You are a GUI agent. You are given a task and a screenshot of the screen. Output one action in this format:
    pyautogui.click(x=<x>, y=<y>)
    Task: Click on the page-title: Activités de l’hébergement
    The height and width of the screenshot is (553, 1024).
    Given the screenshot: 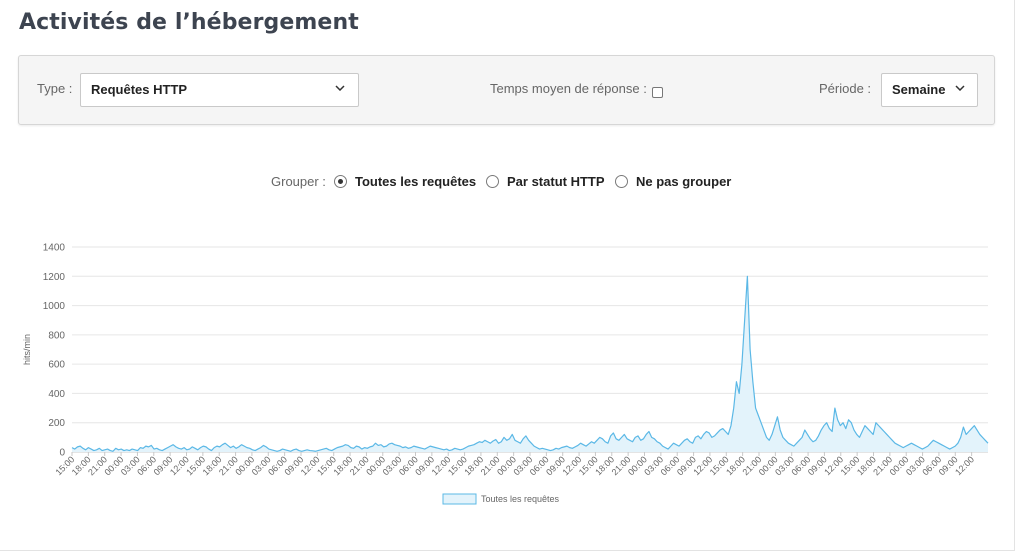 What is the action you would take?
    pyautogui.click(x=189, y=22)
    